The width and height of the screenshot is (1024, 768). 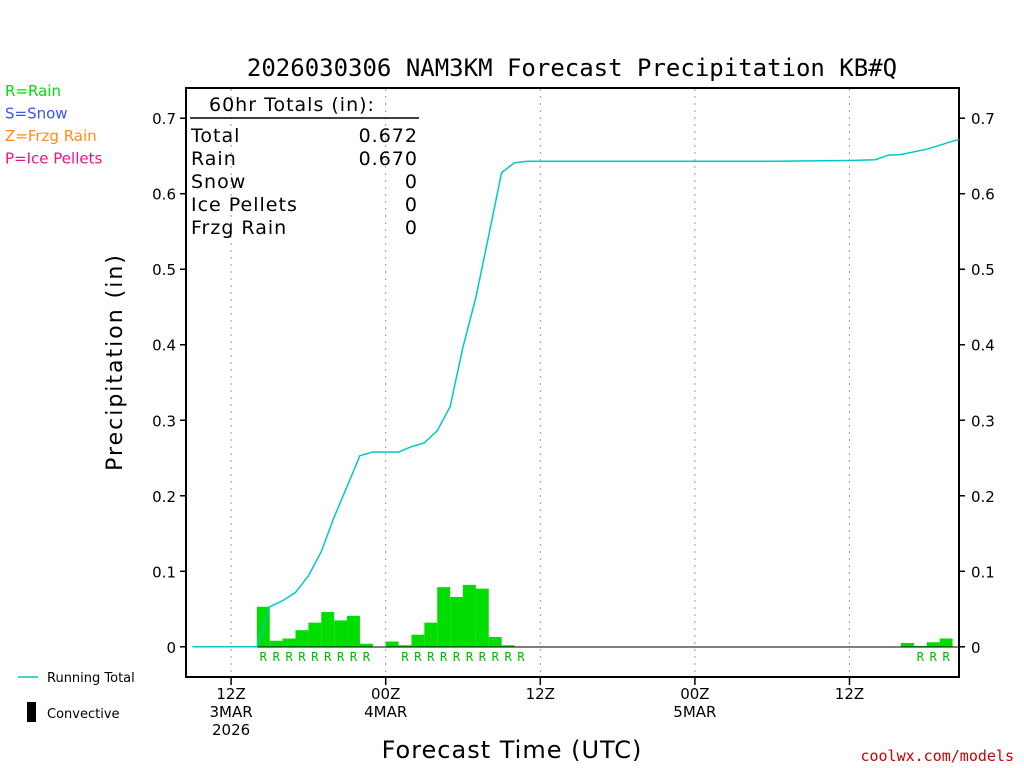 What do you see at coordinates (512, 750) in the screenshot?
I see `x-axis-label: Forecast Time (UTC)` at bounding box center [512, 750].